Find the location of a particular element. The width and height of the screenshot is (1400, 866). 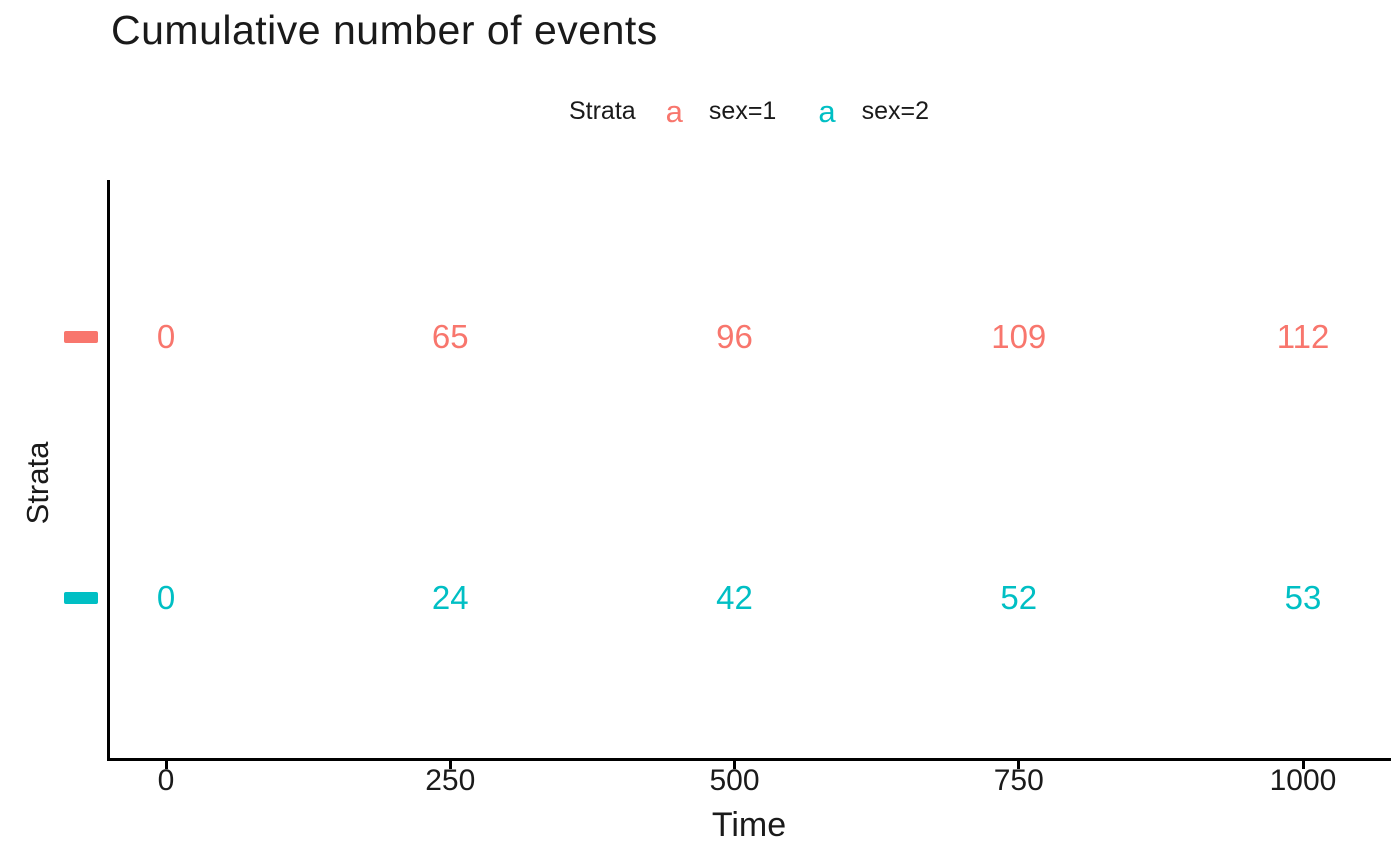

event-count-value: 112 is located at coordinates (1303, 336).